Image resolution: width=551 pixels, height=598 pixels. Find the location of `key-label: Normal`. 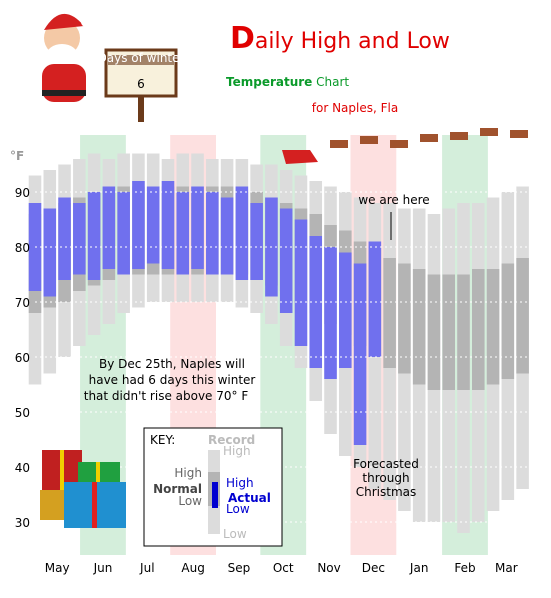

key-label: Normal is located at coordinates (177, 489).